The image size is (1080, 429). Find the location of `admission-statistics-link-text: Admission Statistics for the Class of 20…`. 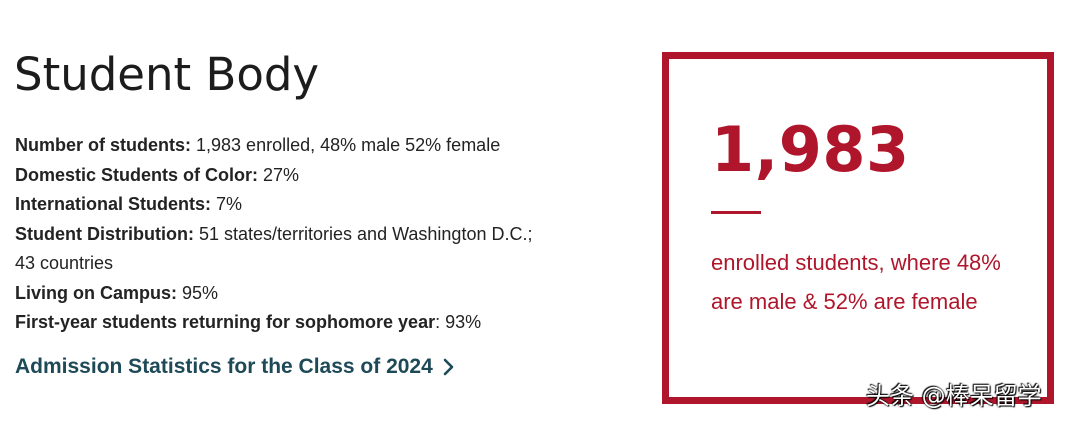

admission-statistics-link-text: Admission Statistics for the Class of 20… is located at coordinates (224, 366).